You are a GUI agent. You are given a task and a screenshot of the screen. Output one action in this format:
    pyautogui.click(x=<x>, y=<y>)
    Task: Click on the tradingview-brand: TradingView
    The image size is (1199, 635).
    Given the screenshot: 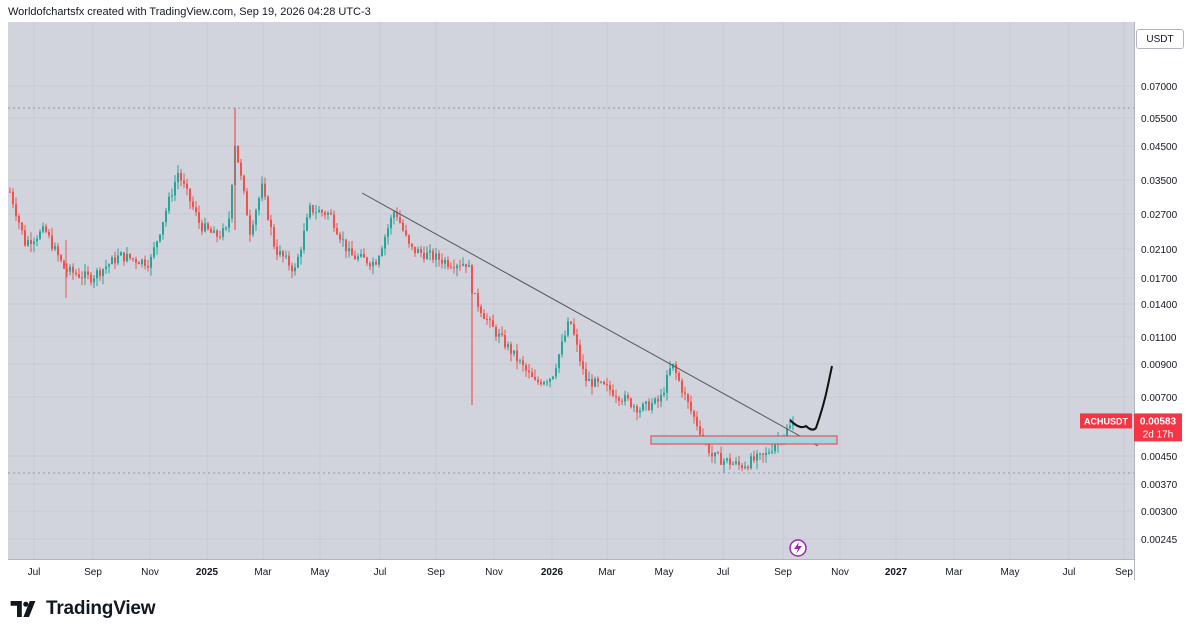 What is the action you would take?
    pyautogui.click(x=101, y=608)
    